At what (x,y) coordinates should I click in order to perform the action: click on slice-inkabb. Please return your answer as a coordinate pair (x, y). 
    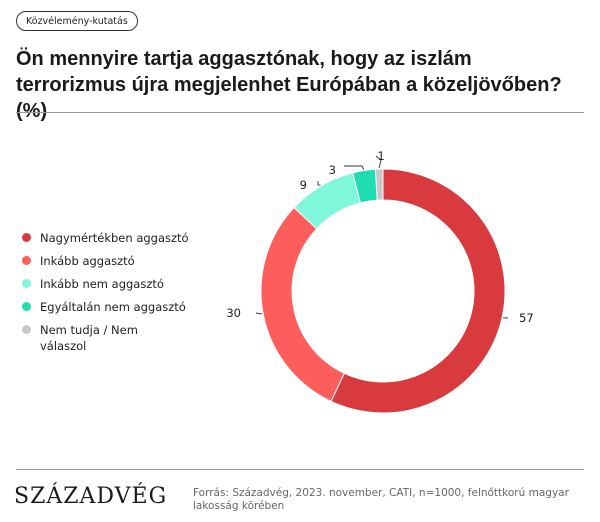
    Looking at the image, I should click on (302, 304).